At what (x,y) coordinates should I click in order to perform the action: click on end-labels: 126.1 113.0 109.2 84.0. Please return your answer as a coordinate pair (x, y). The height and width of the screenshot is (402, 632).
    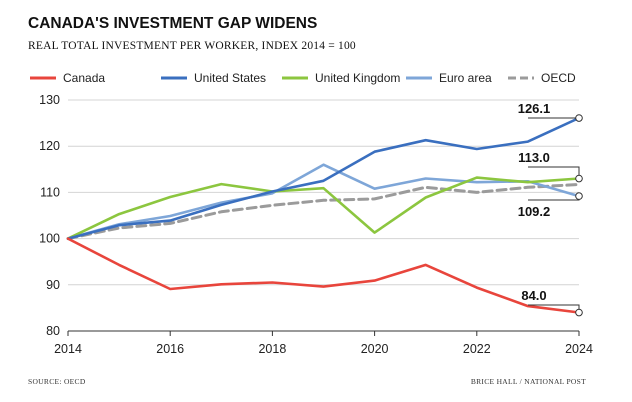
    Looking at the image, I should click on (550, 209).